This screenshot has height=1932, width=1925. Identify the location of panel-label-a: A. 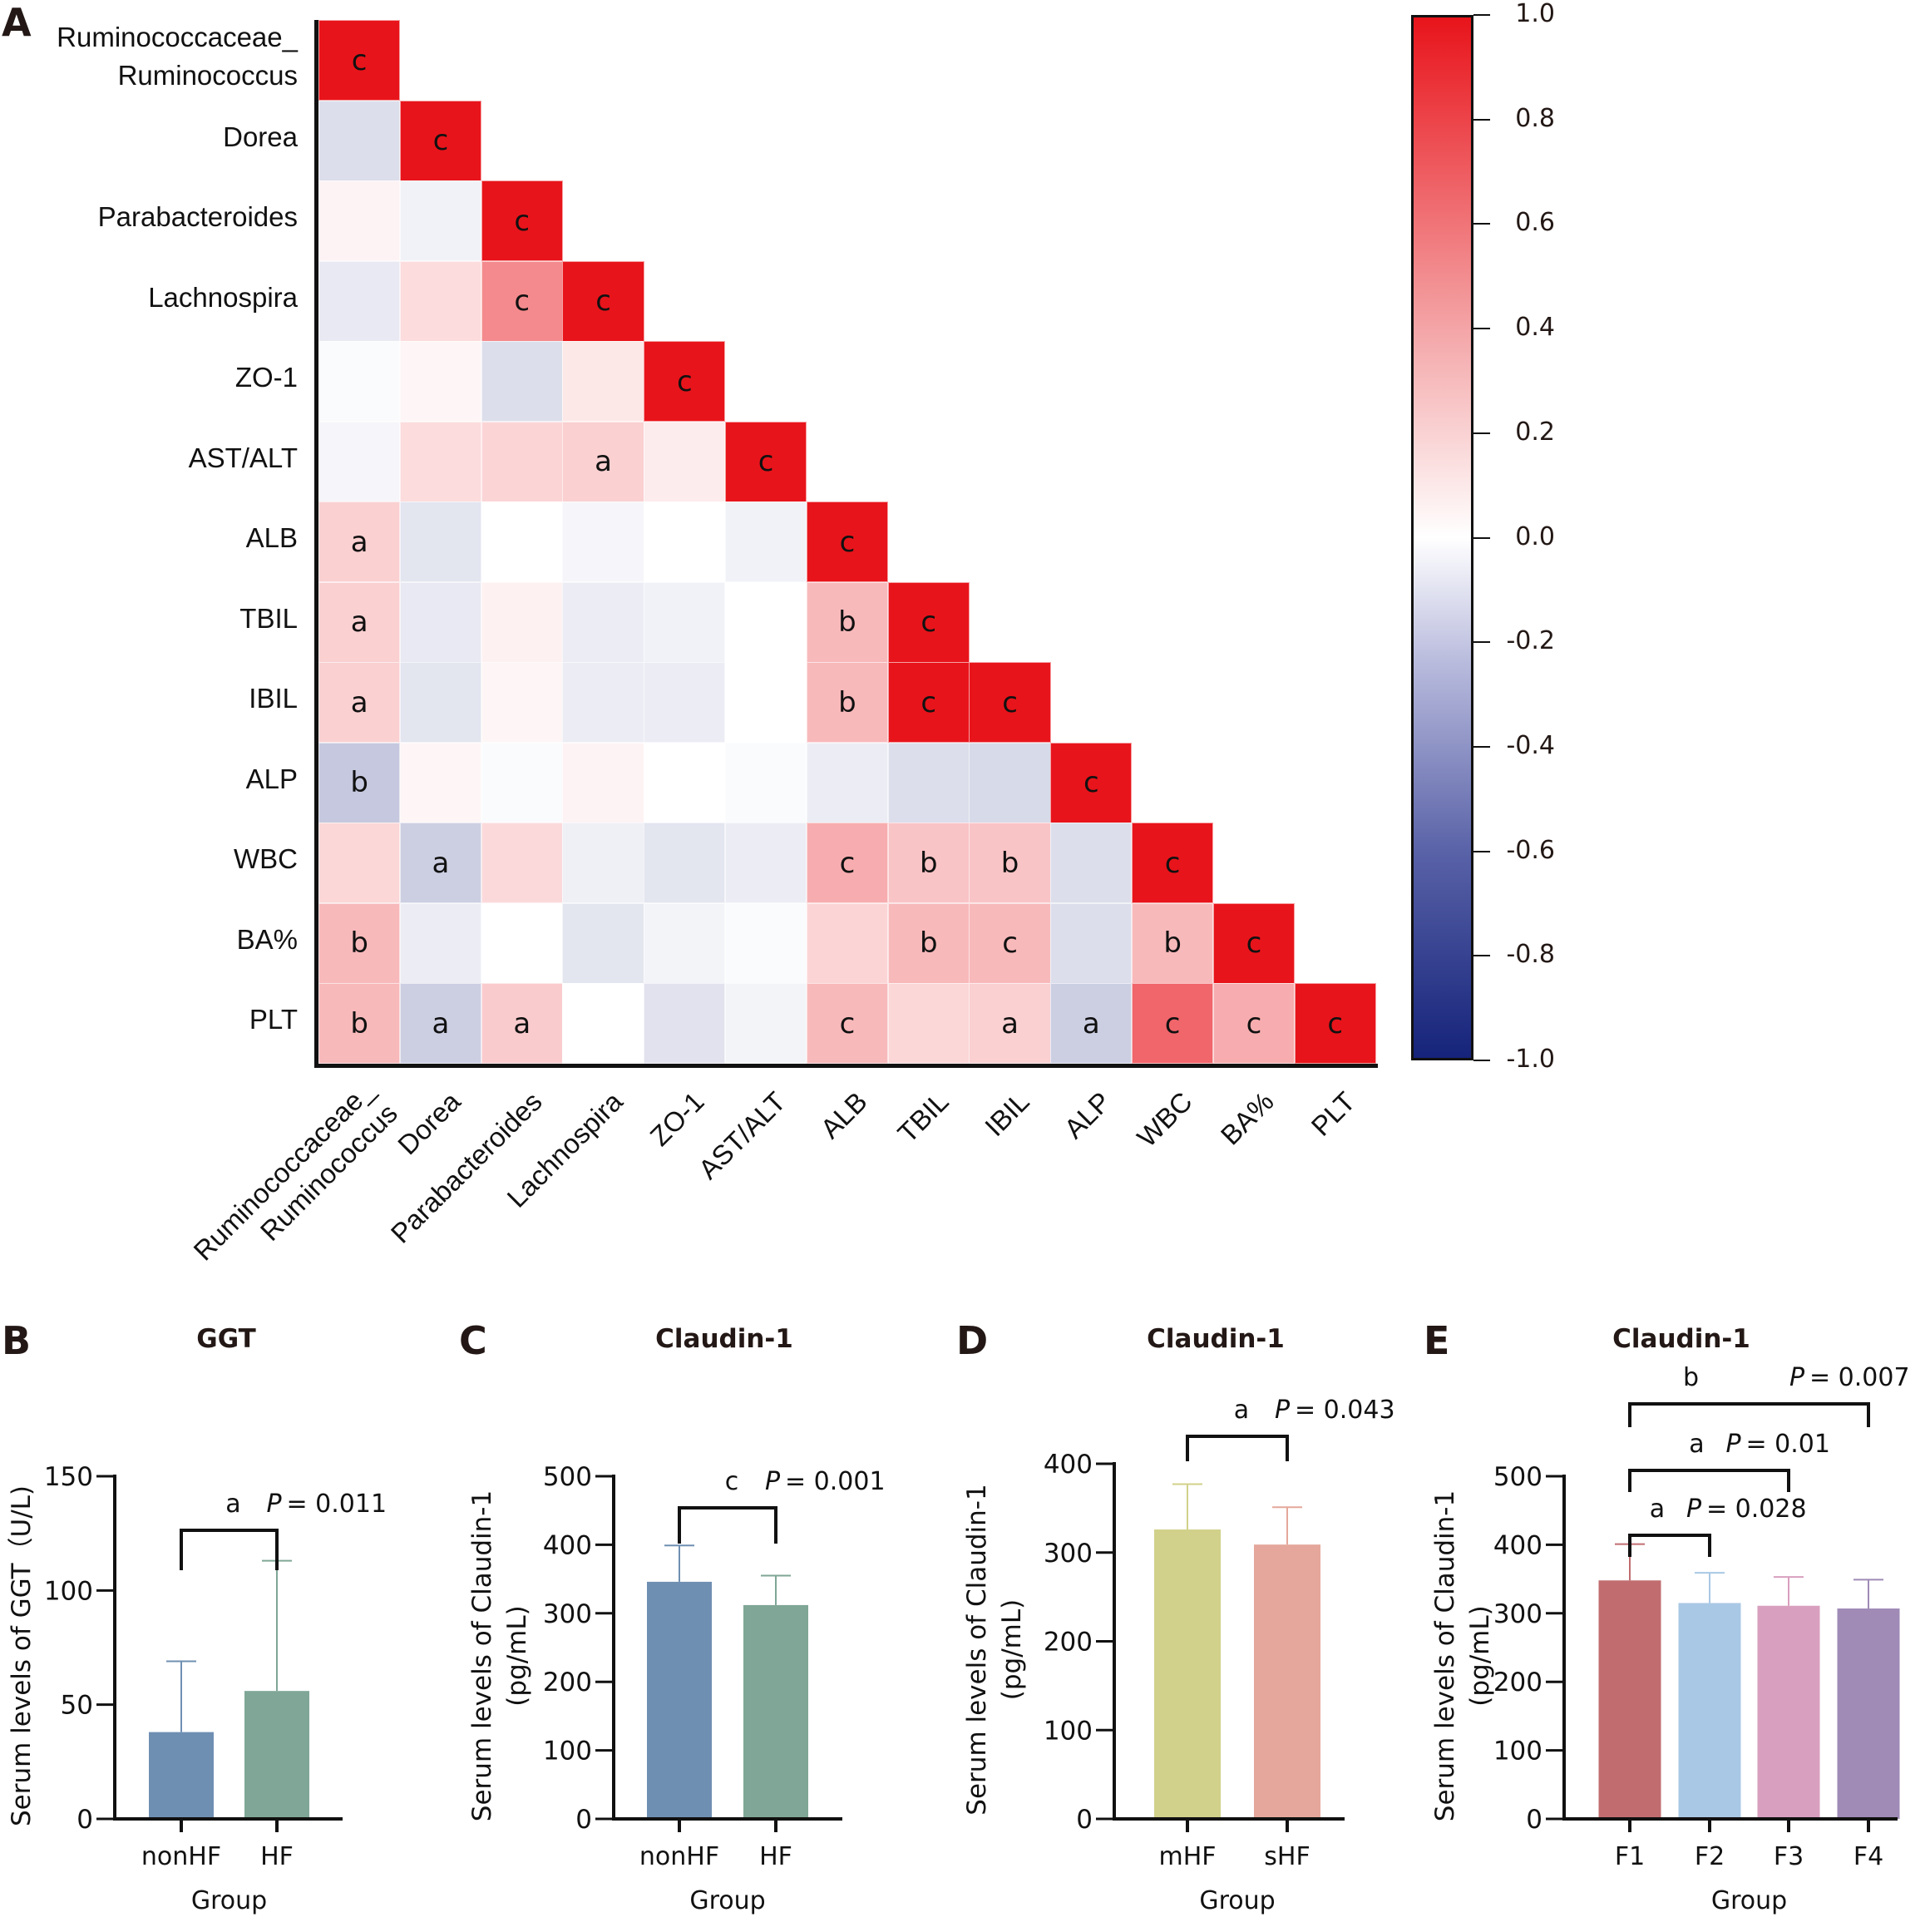
(17, 22).